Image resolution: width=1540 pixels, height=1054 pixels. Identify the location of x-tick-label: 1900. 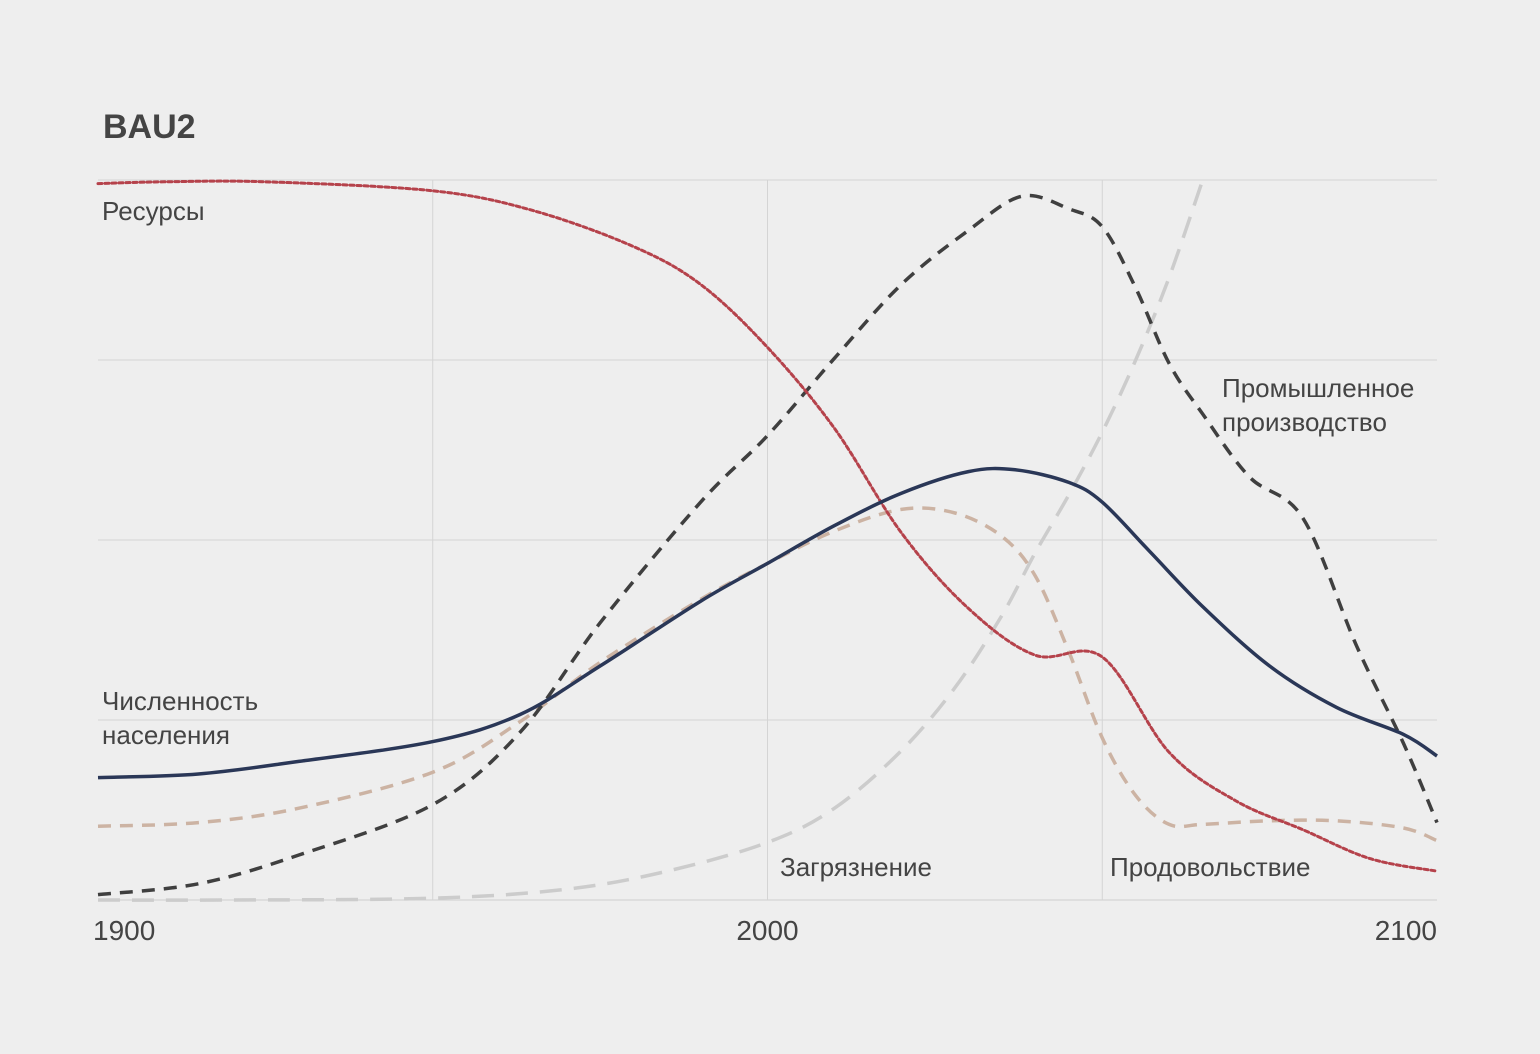
(124, 930).